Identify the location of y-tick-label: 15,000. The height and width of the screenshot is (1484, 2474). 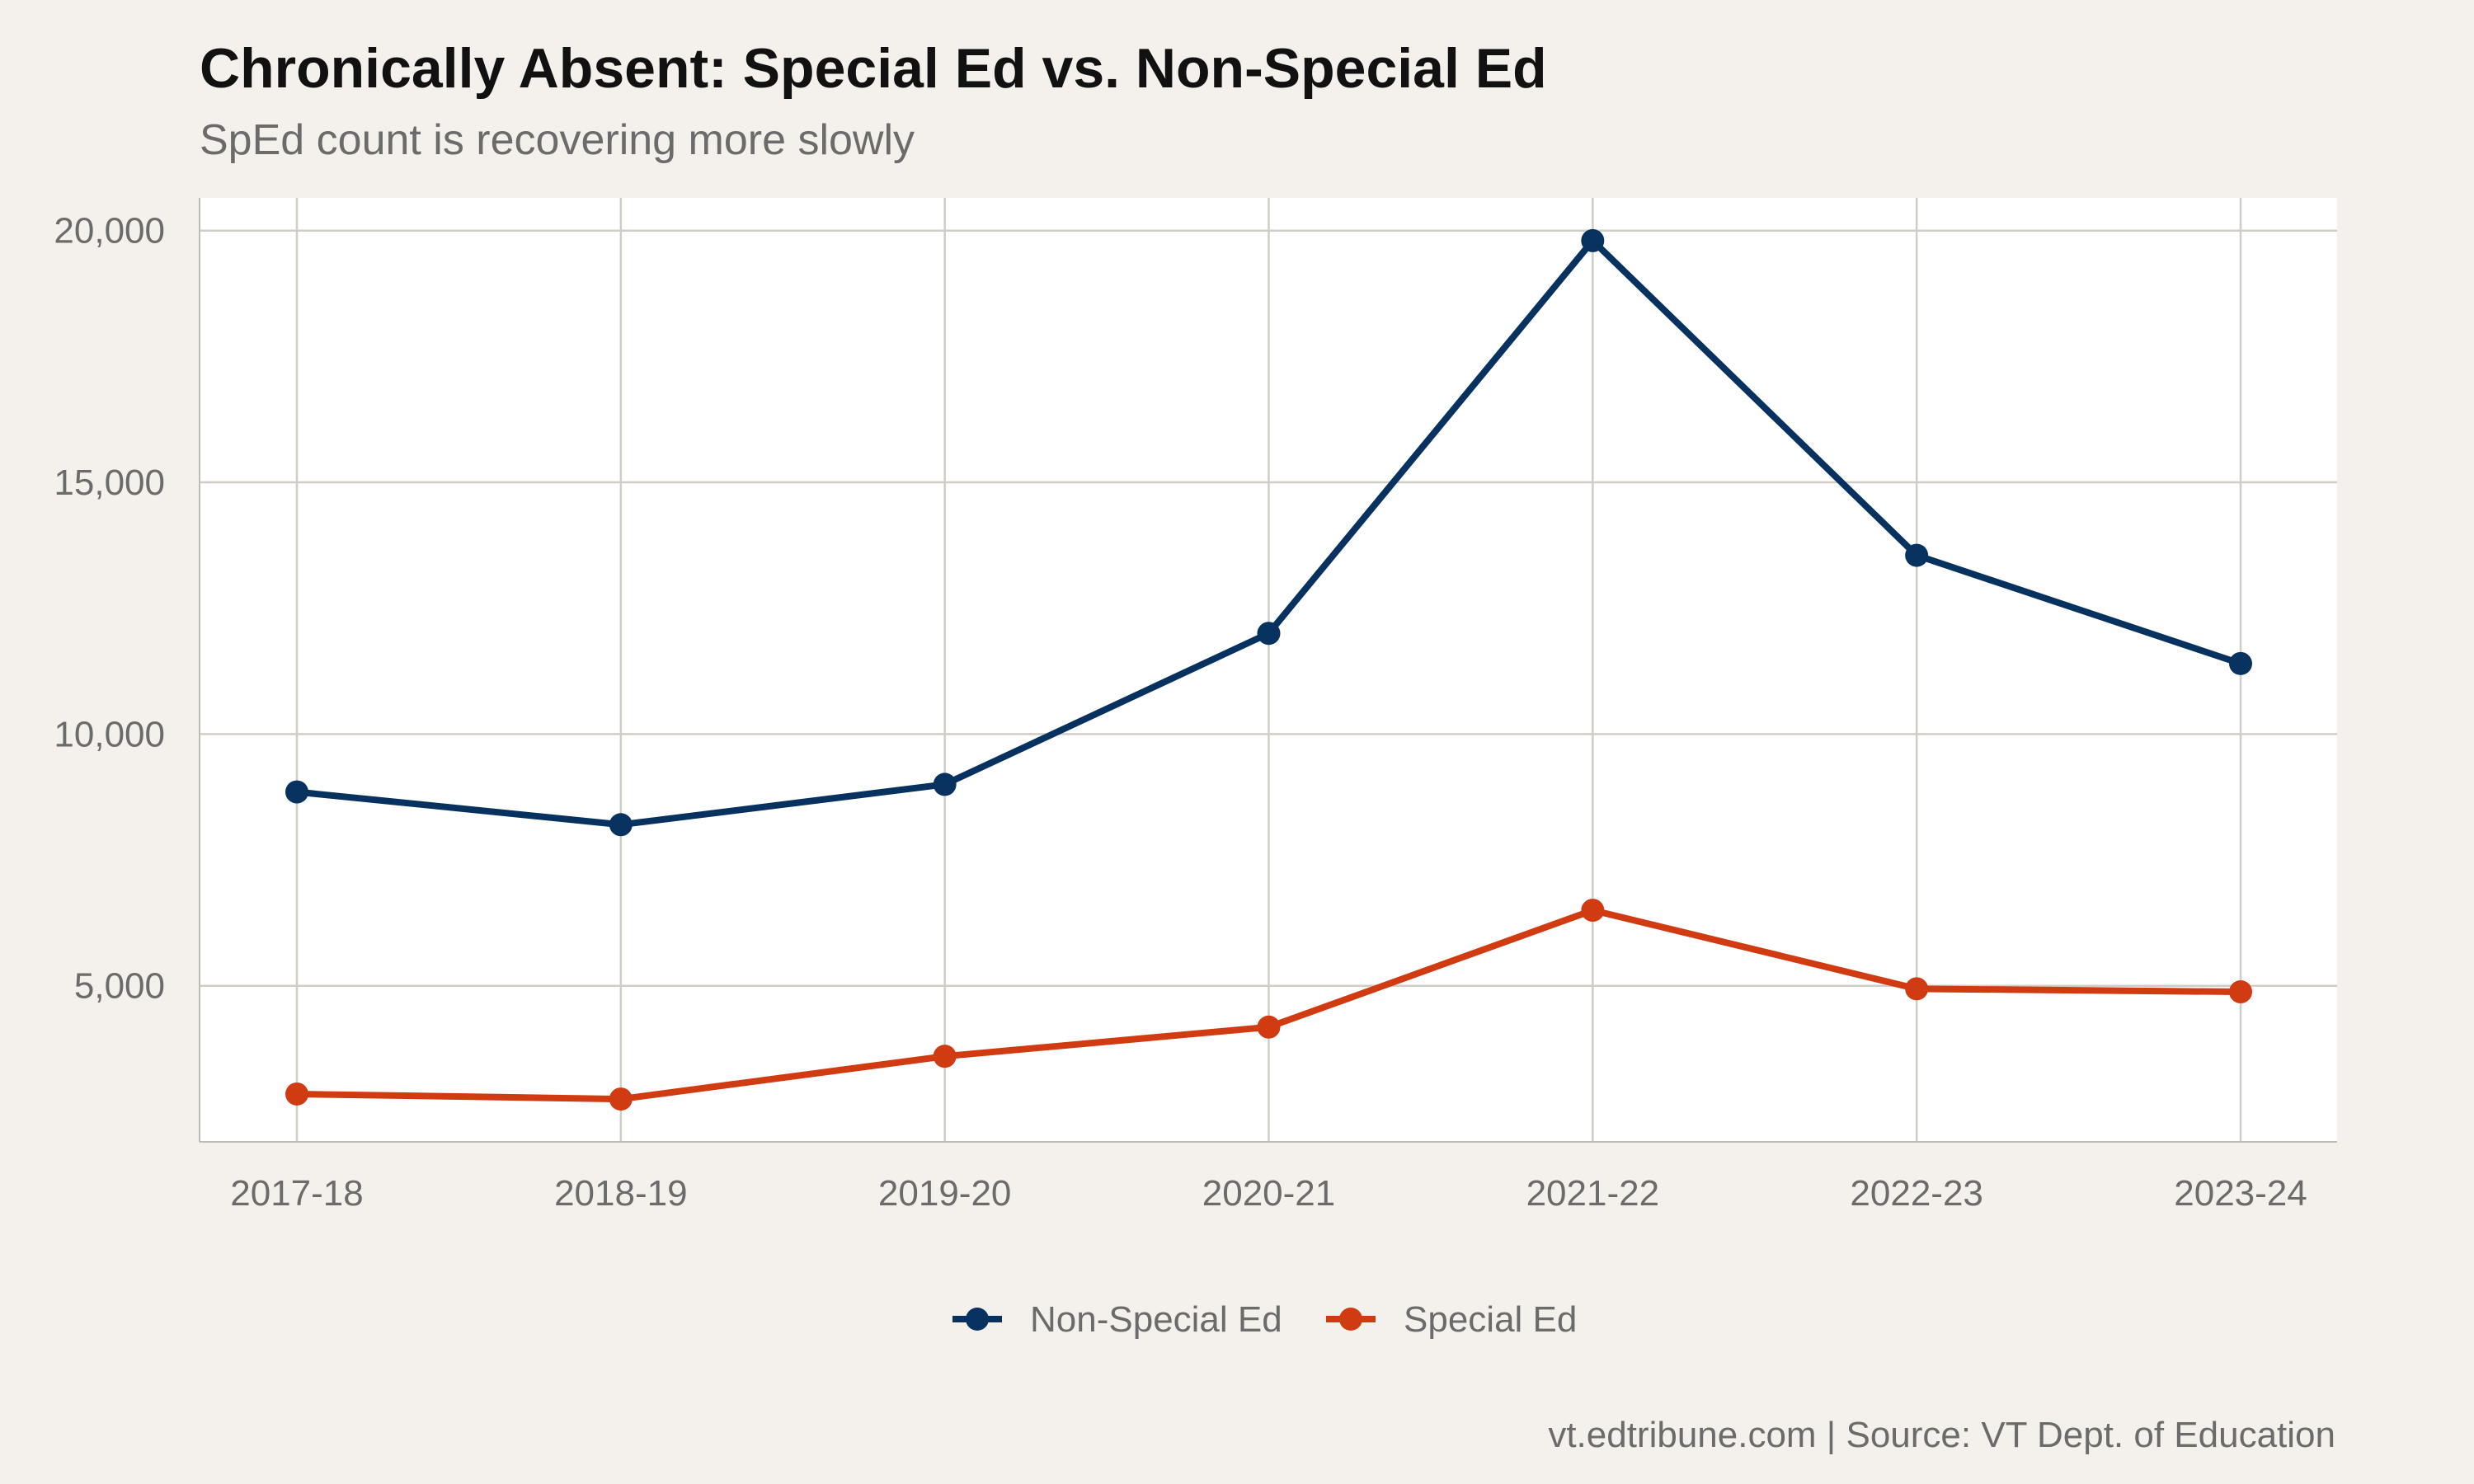
(109, 483).